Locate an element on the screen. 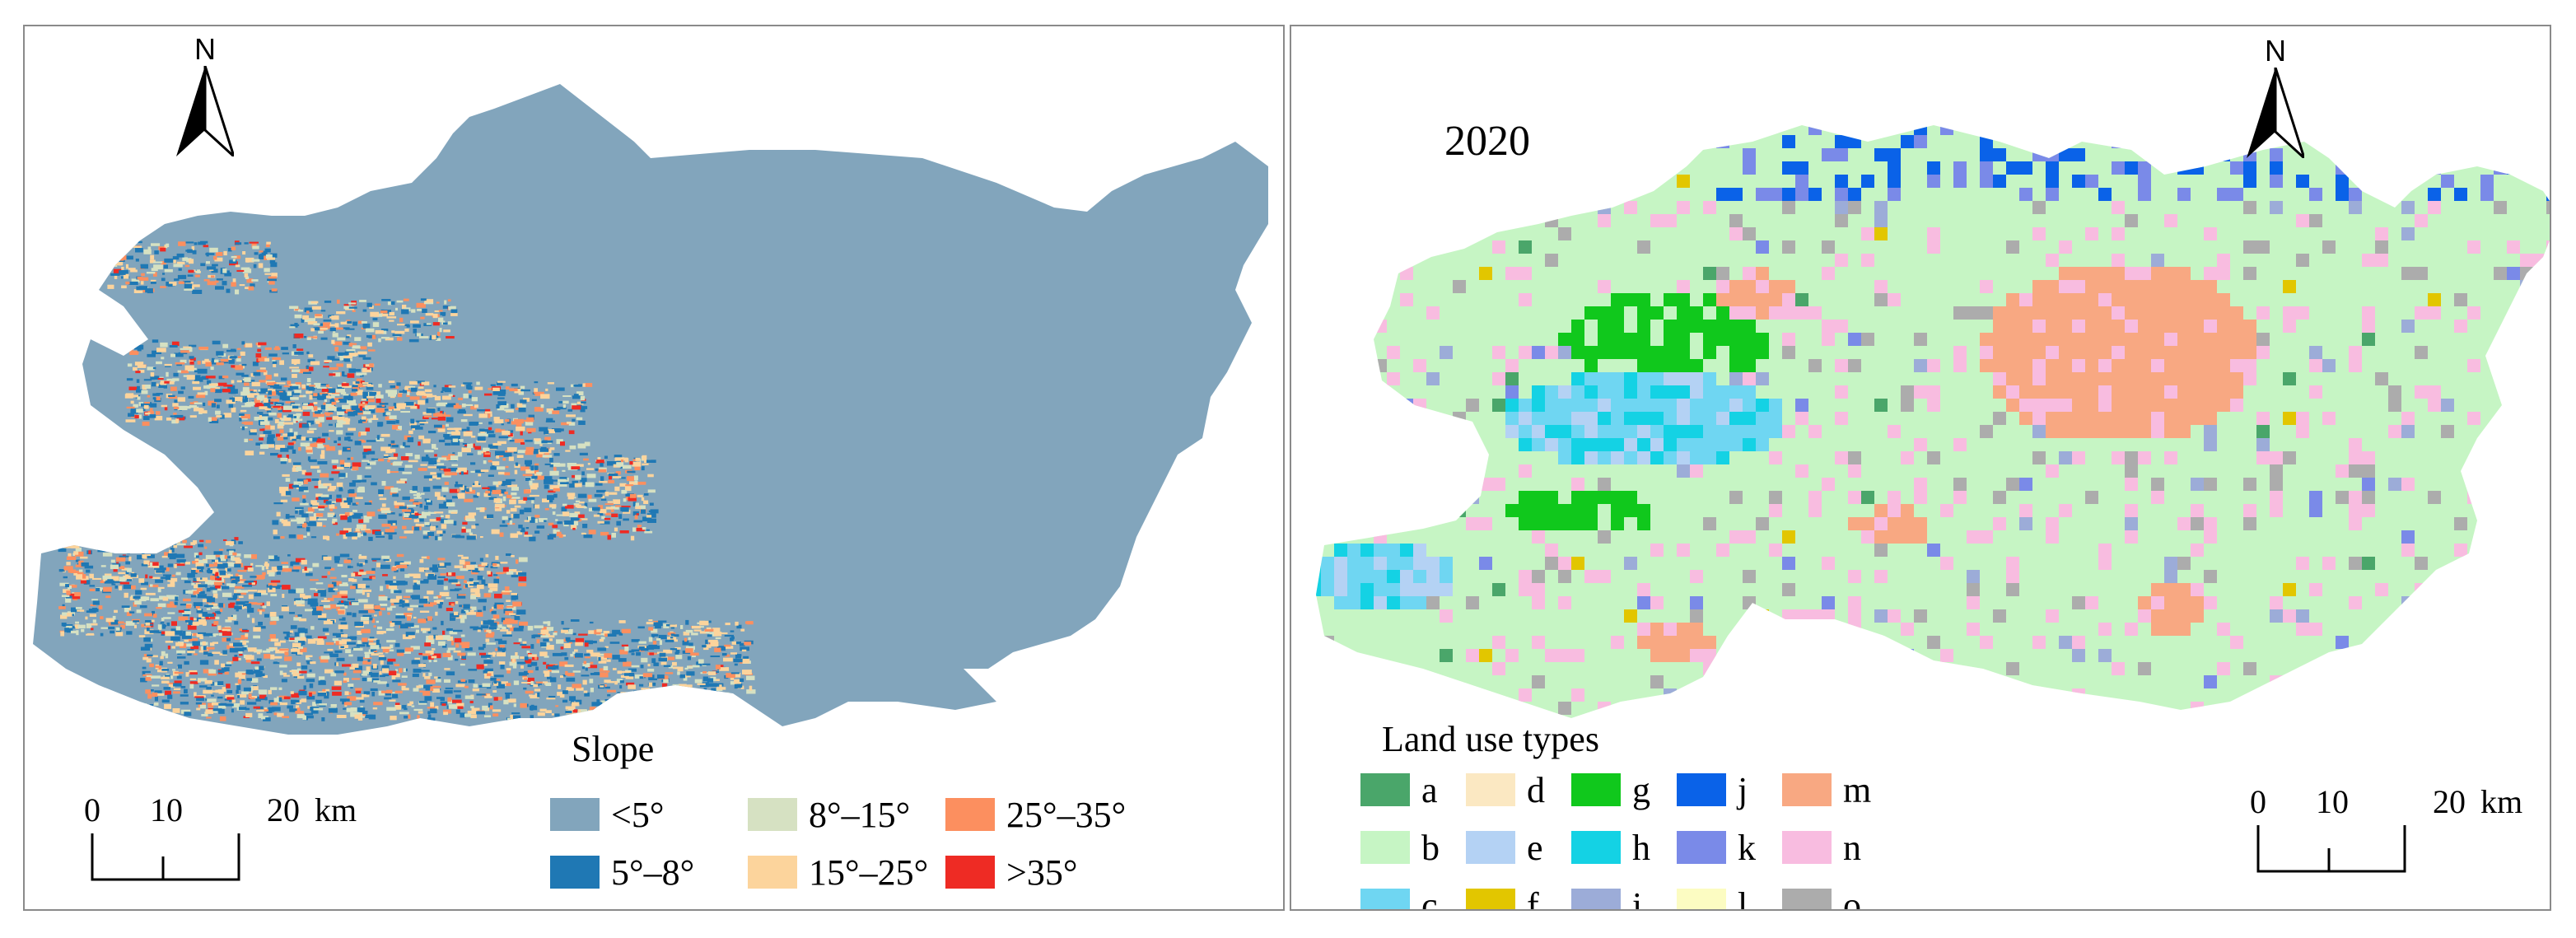  land-use-legend-label: c is located at coordinates (1429, 897).